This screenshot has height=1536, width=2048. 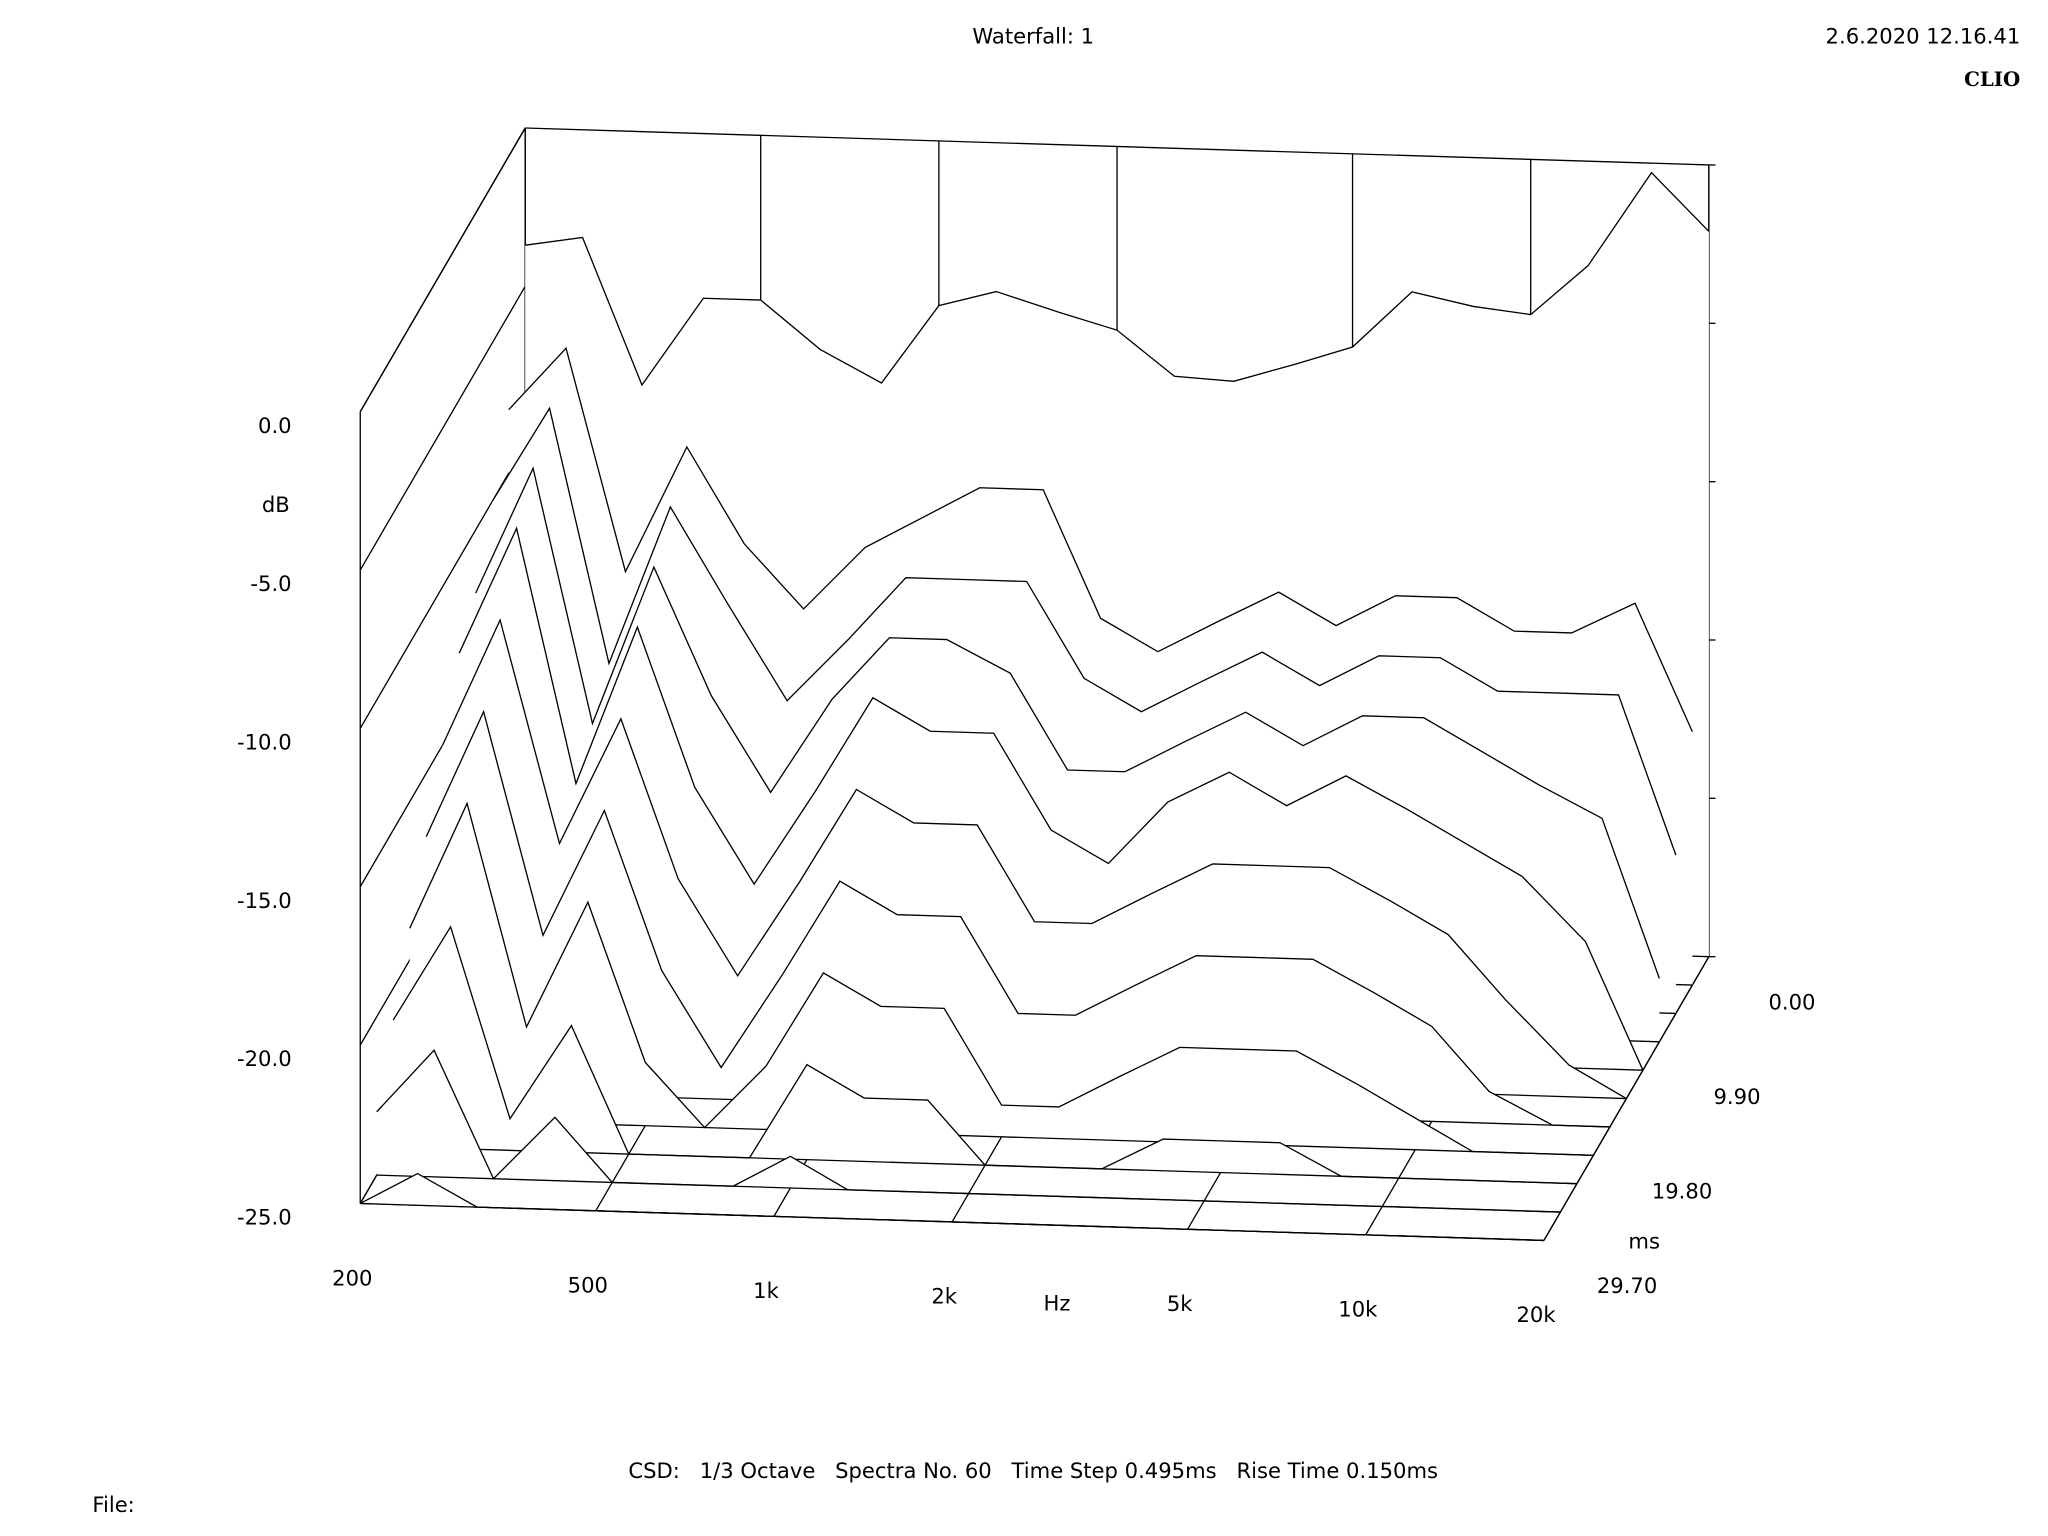 What do you see at coordinates (766, 1290) in the screenshot?
I see `x-tick-label: 1k` at bounding box center [766, 1290].